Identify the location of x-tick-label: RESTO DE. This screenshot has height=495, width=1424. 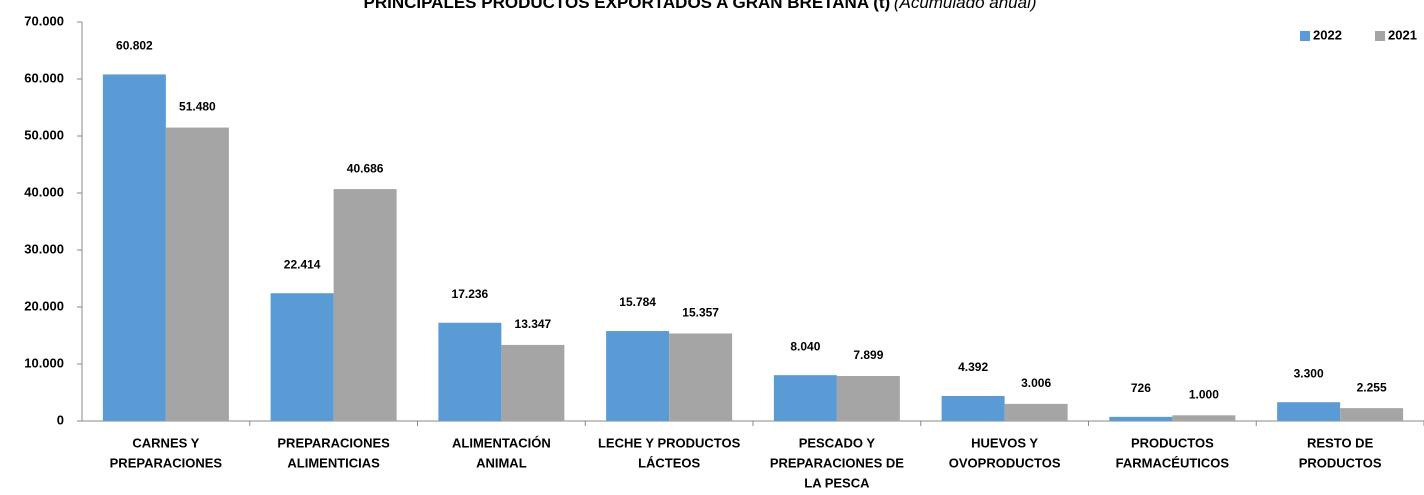
(1340, 442).